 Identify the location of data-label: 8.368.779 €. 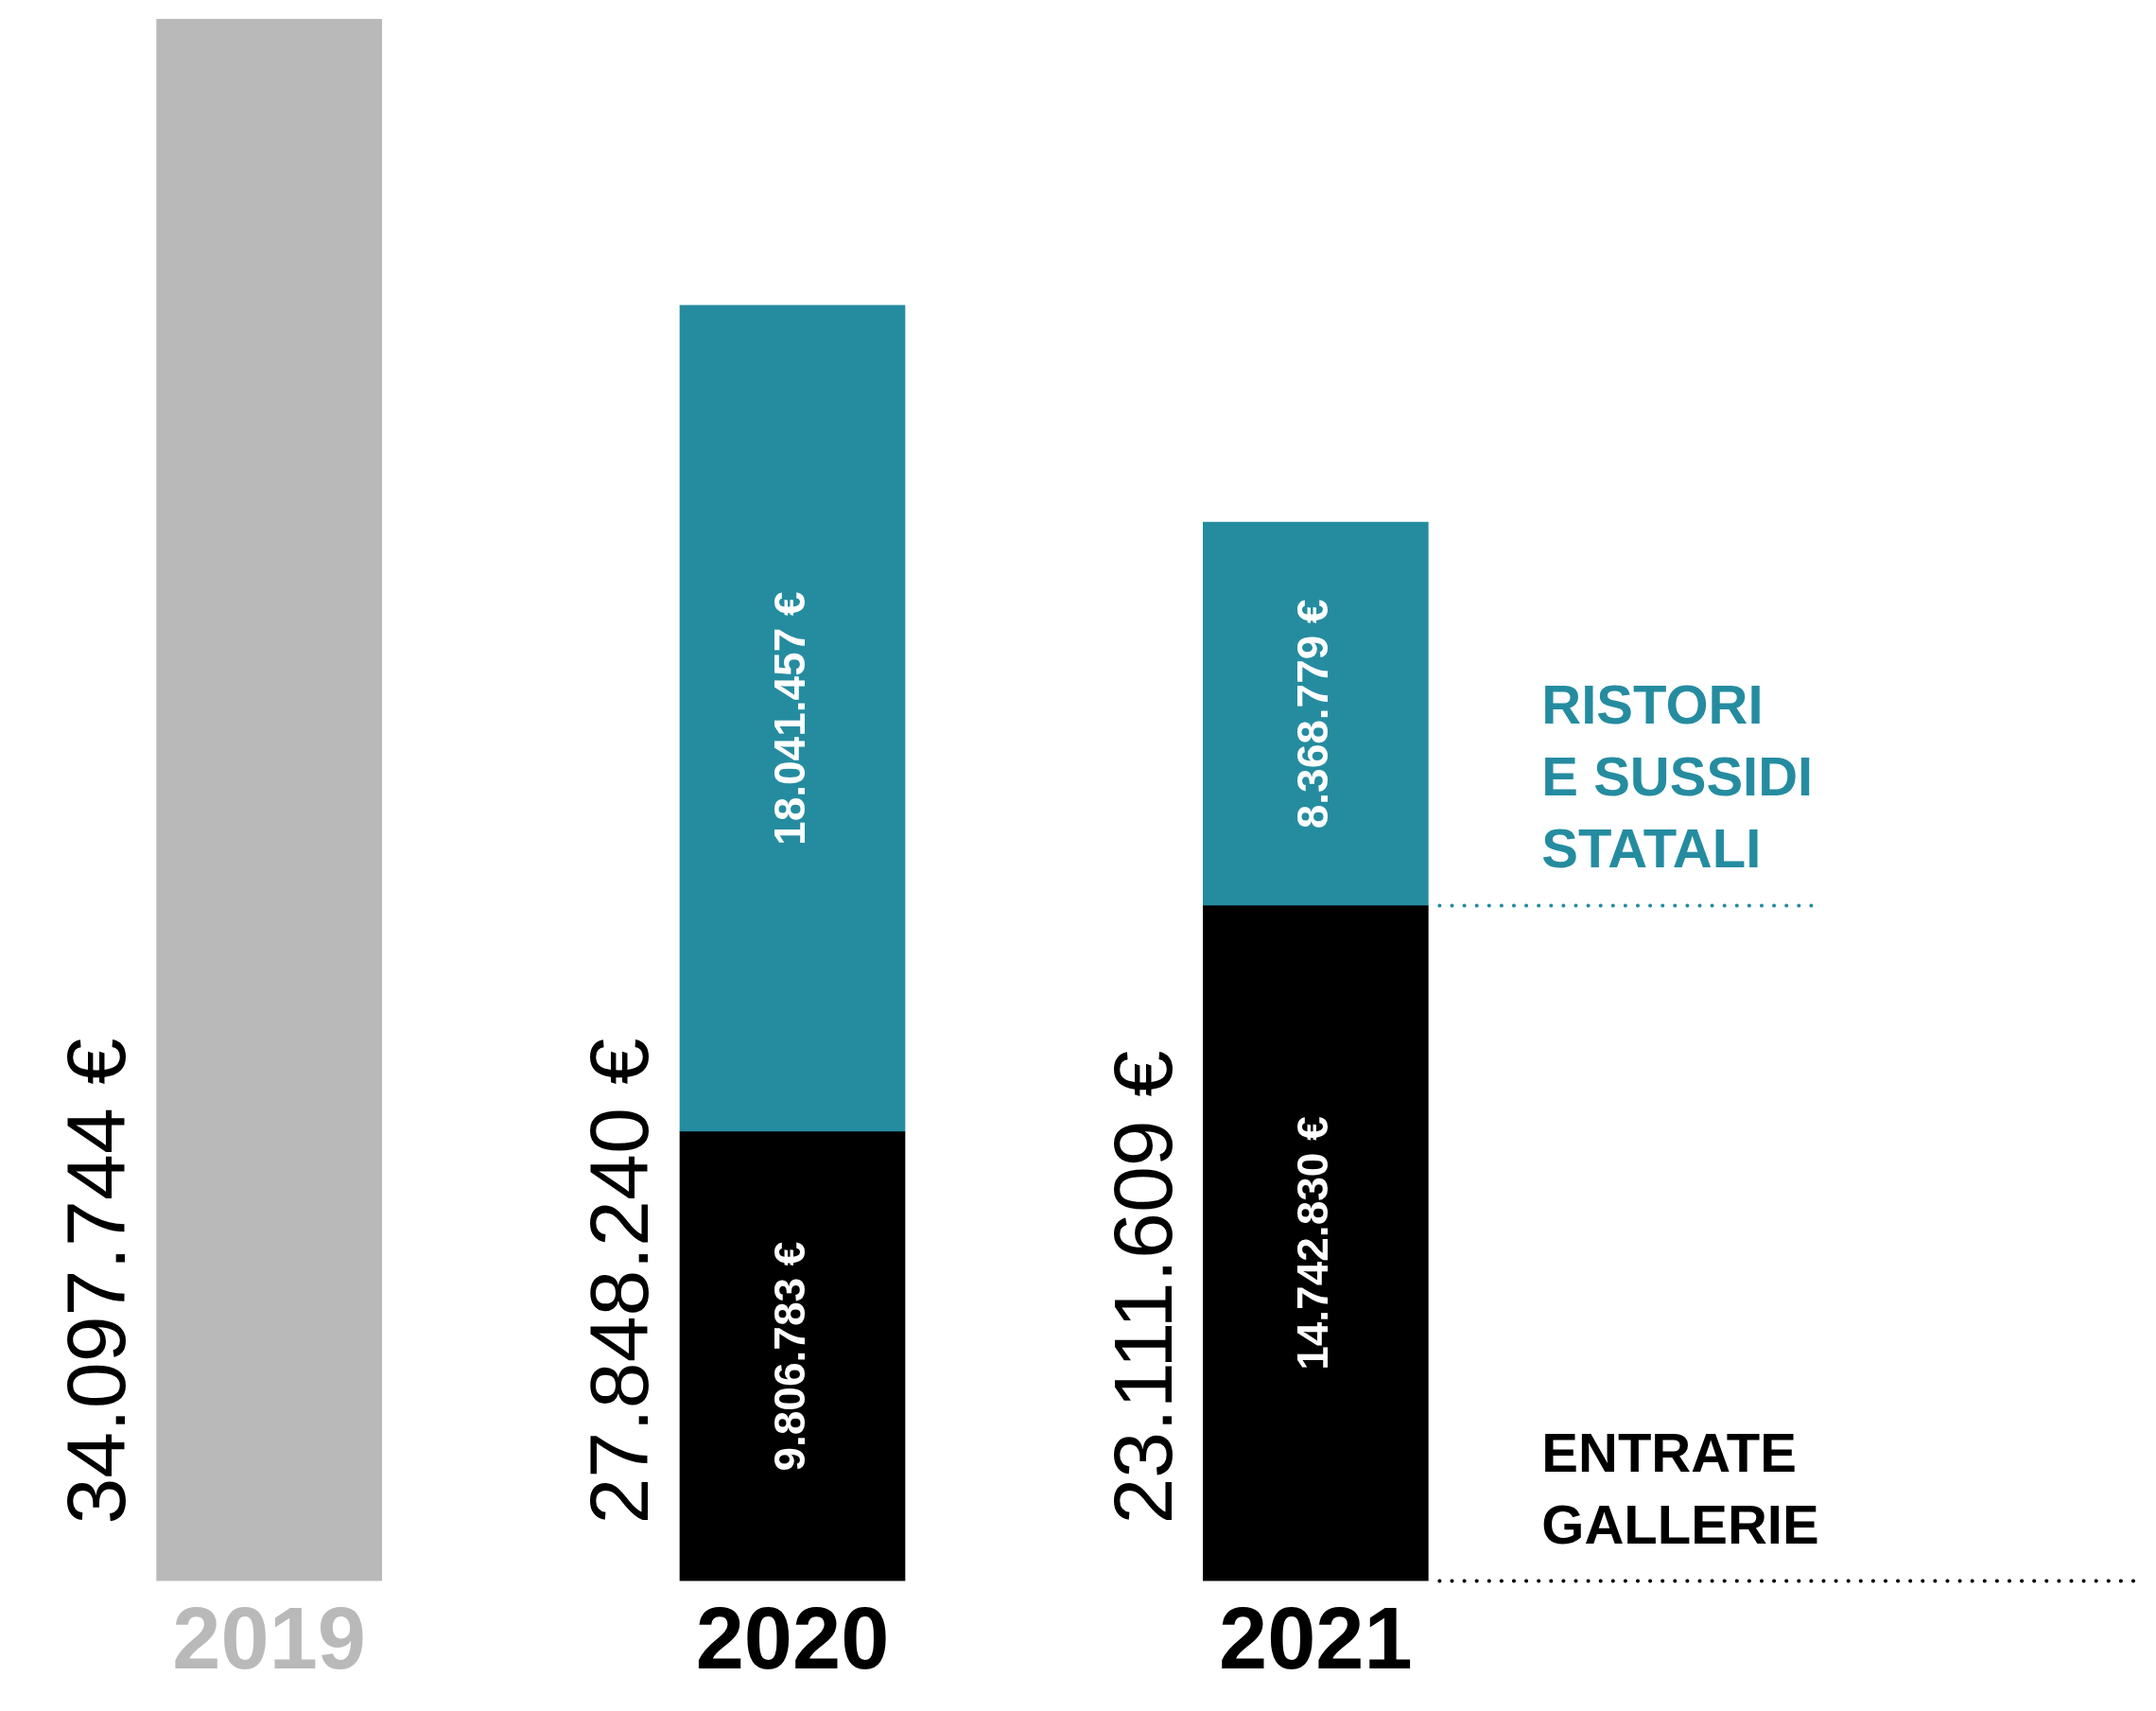
(1313, 714).